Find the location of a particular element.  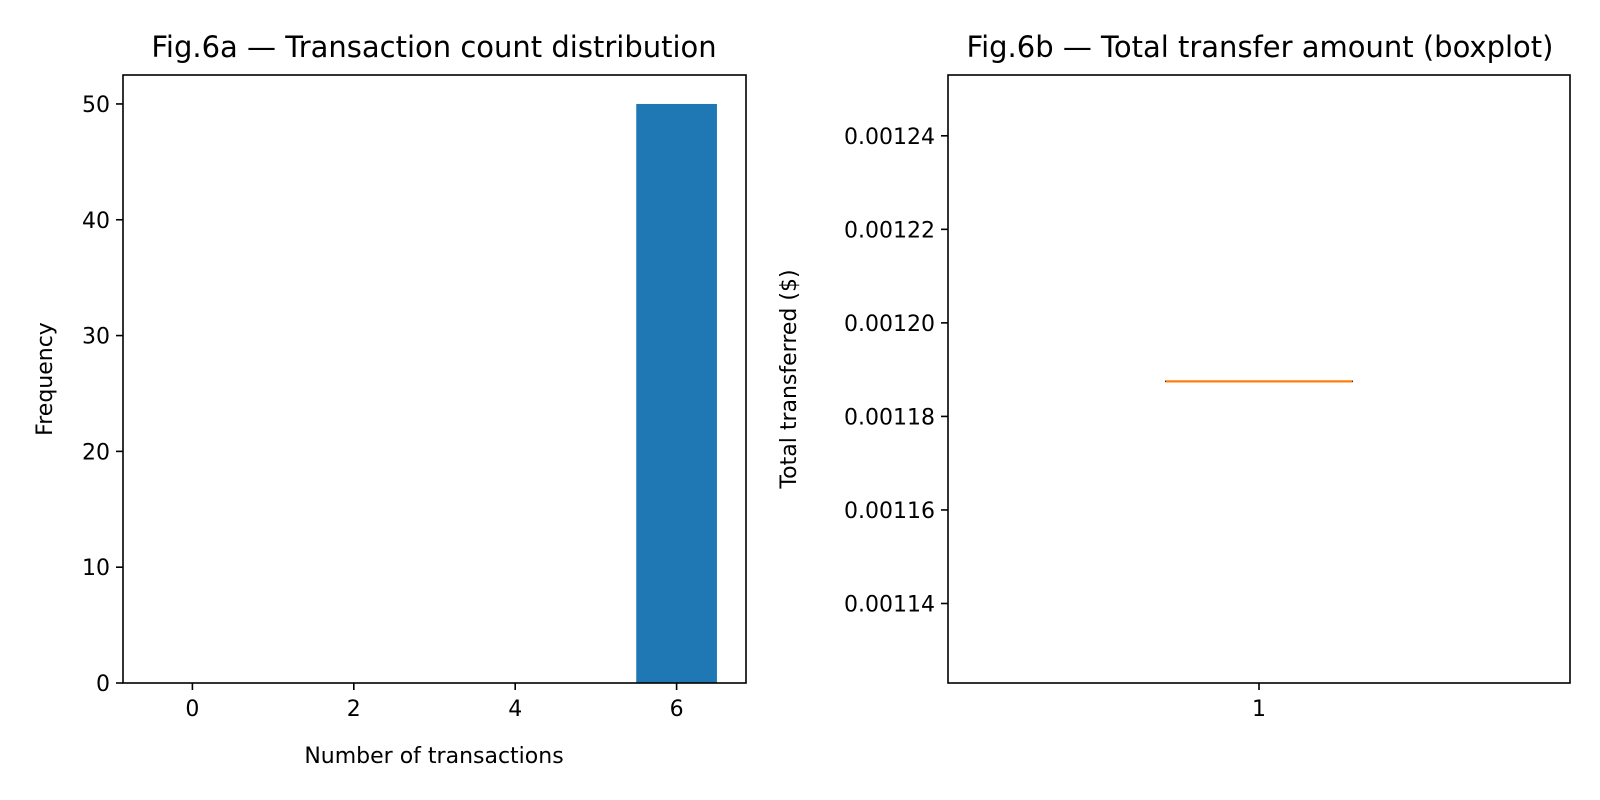

chart-title-6b: Fig.6b — Total transfer amount (boxplot) is located at coordinates (1260, 47).